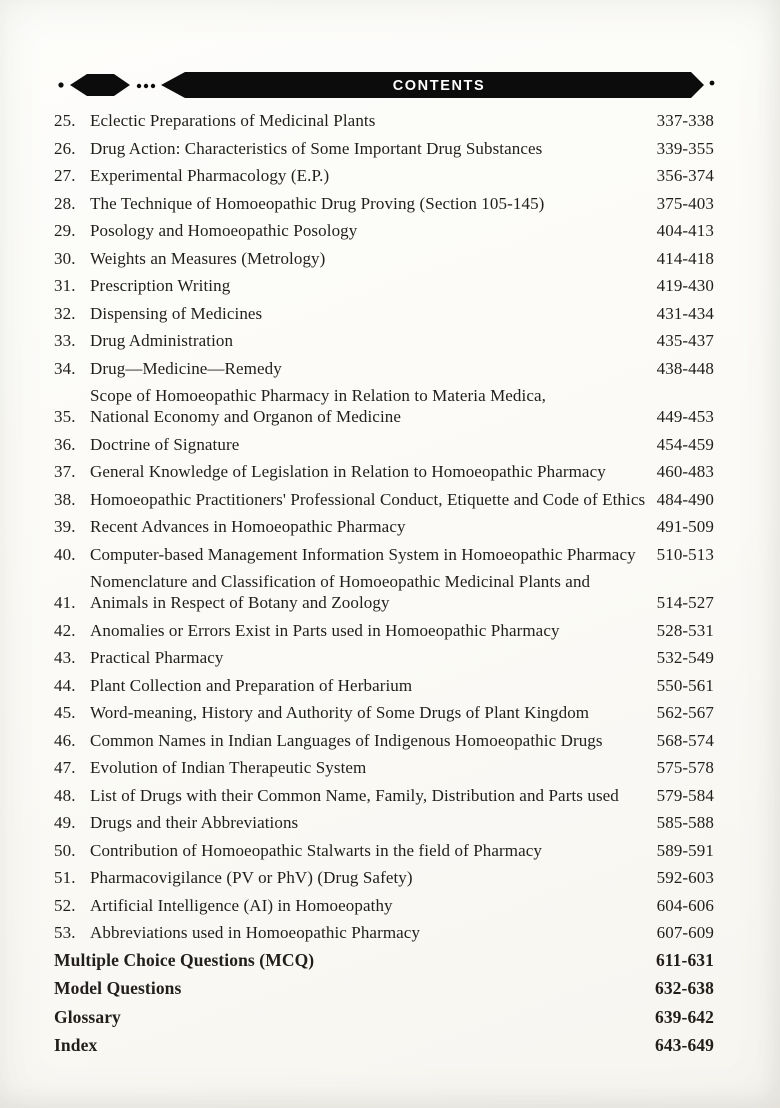 This screenshot has width=780, height=1108. Describe the element at coordinates (684, 959) in the screenshot. I see `entry-pages: 611-631` at that location.